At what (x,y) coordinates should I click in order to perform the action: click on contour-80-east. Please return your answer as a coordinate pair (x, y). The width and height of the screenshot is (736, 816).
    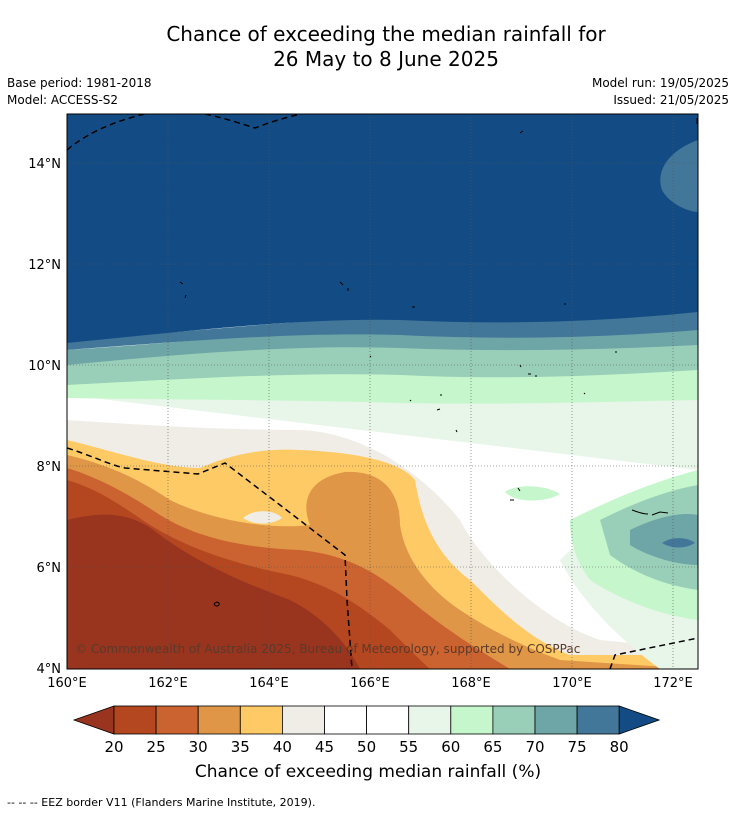
    Looking at the image, I should click on (678, 543).